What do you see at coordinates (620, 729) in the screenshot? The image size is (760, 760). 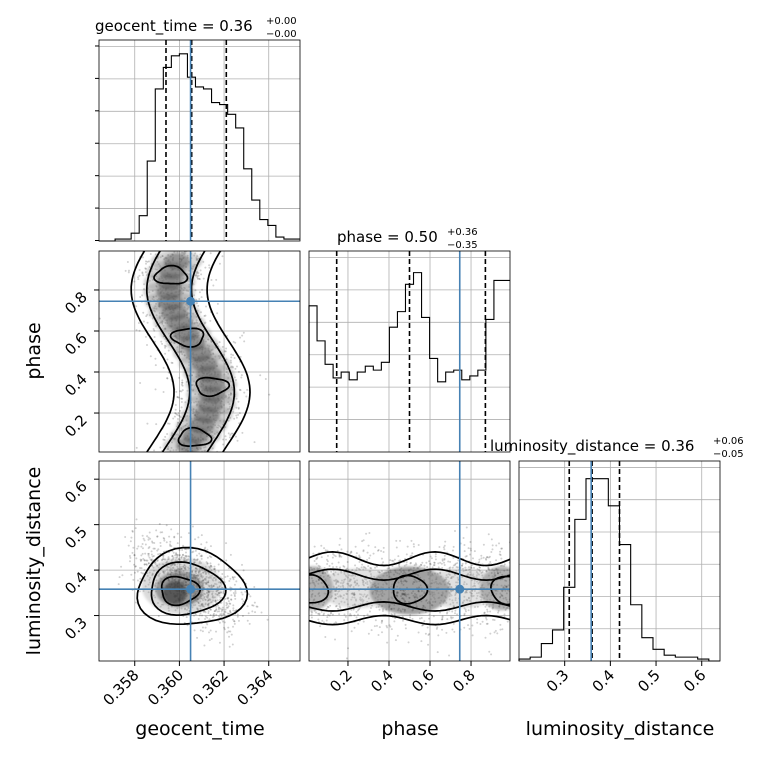 I see `xlabel-luminosity-distance: luminosity_distance` at bounding box center [620, 729].